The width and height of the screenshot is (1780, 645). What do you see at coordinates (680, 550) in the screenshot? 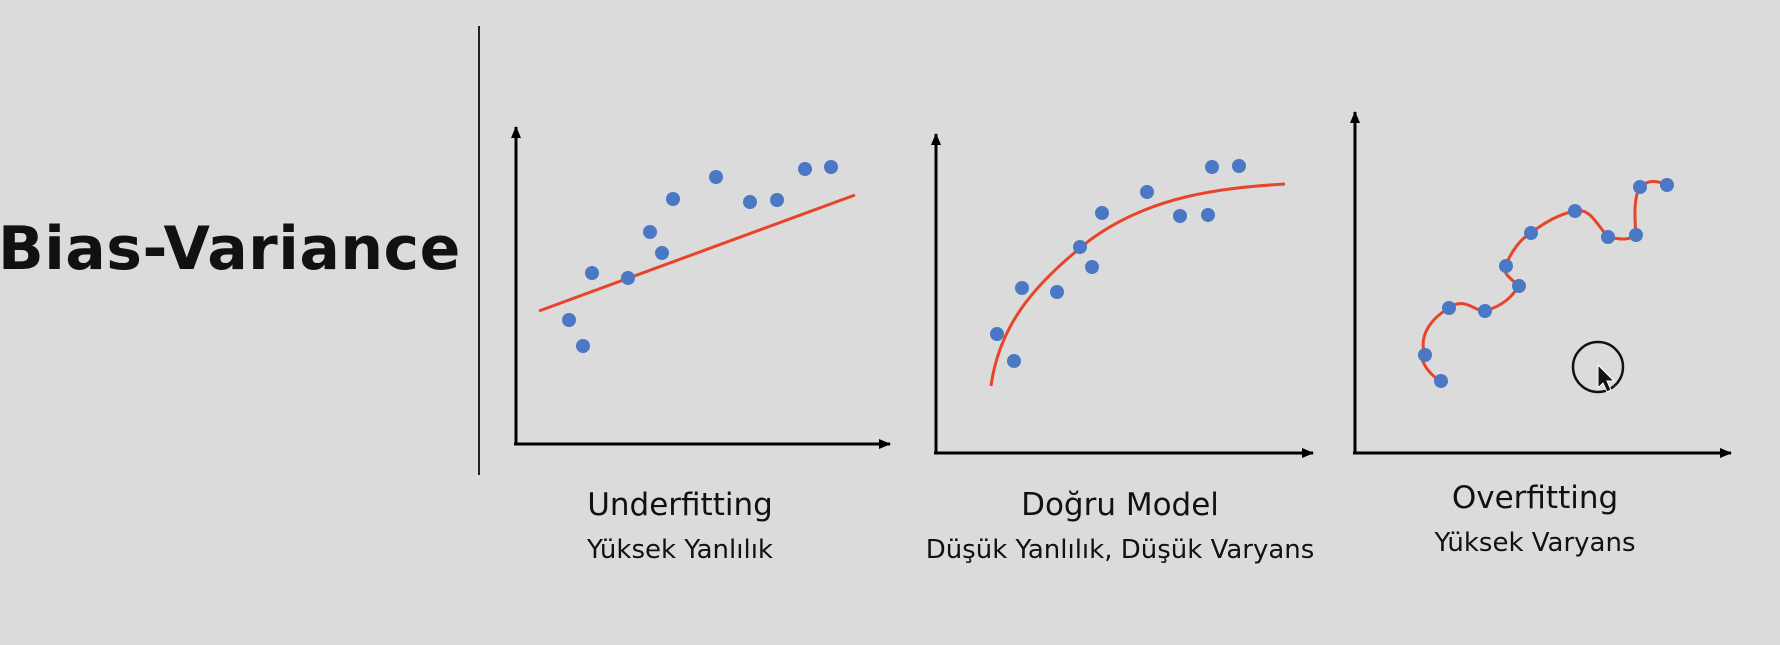
I see `panel-subtitle-underfitting: Yüksek Yanlılık` at bounding box center [680, 550].